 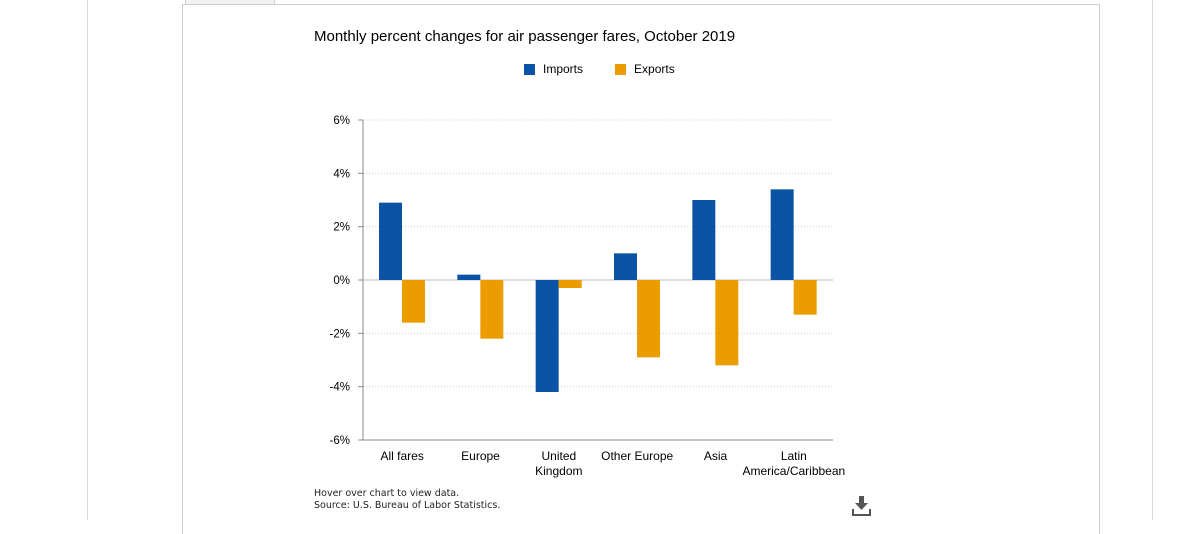 I want to click on legend-label-exports: Exports, so click(x=654, y=69).